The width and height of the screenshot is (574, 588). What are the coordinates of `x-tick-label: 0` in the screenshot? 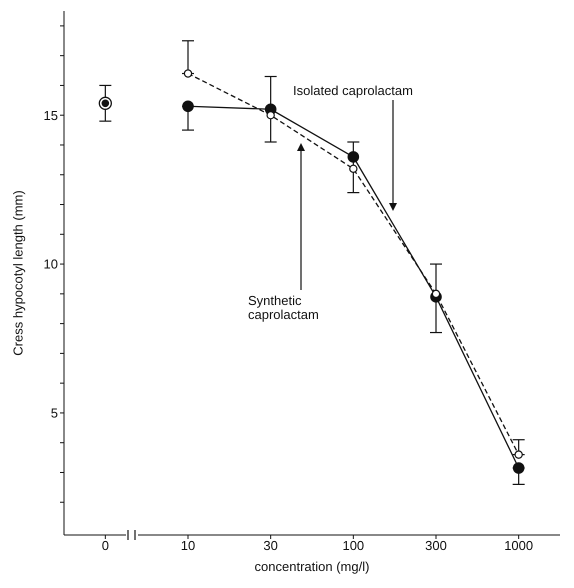 It's located at (105, 546).